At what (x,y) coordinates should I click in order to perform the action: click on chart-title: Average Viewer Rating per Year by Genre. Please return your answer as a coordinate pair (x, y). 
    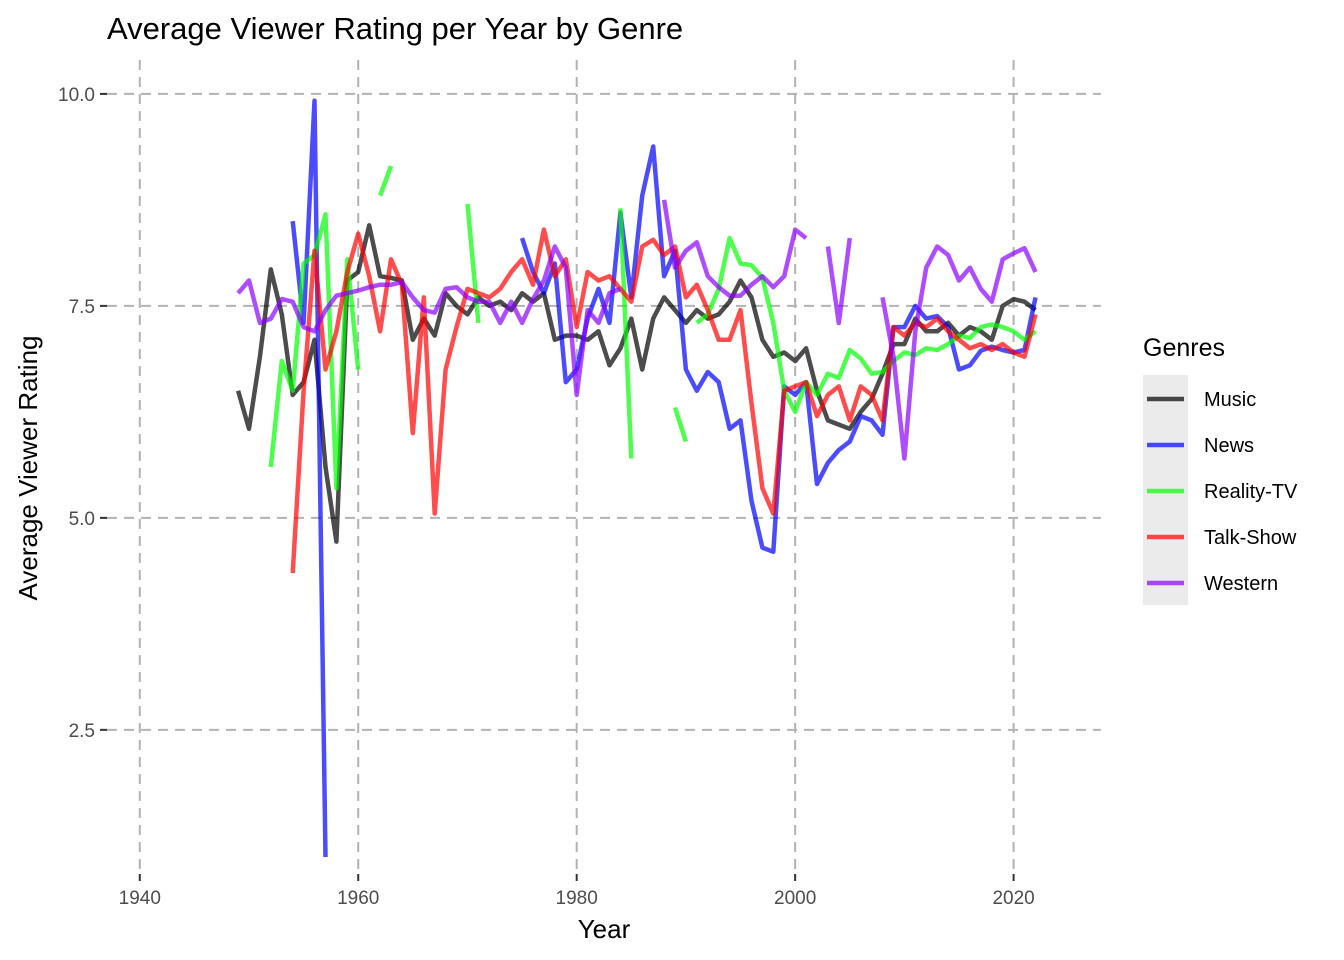
    Looking at the image, I should click on (395, 28).